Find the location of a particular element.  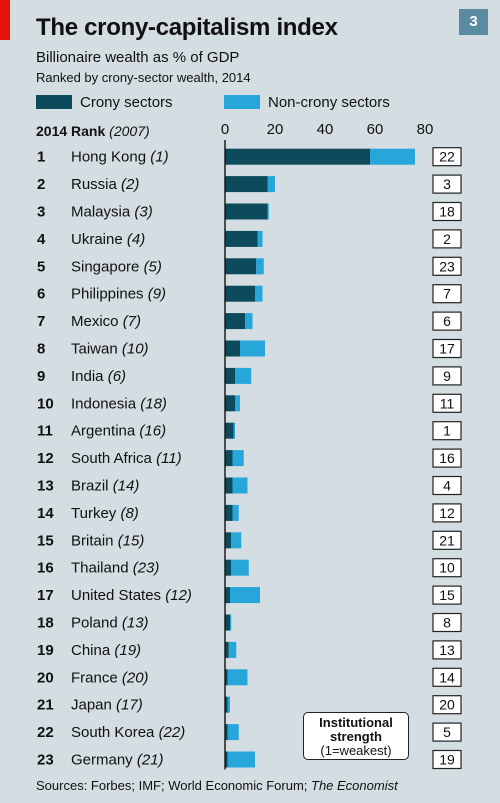

row-country: South Korea (22) is located at coordinates (128, 732).